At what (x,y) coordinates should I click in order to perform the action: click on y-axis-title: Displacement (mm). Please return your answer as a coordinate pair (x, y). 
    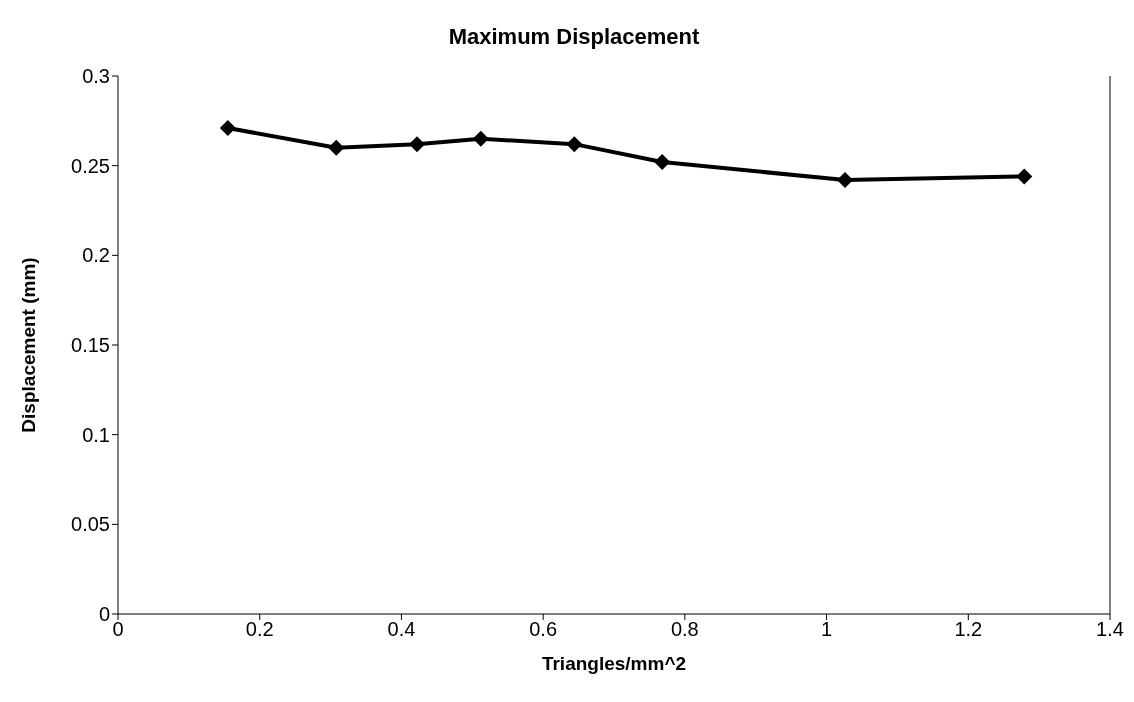
    Looking at the image, I should click on (28, 345).